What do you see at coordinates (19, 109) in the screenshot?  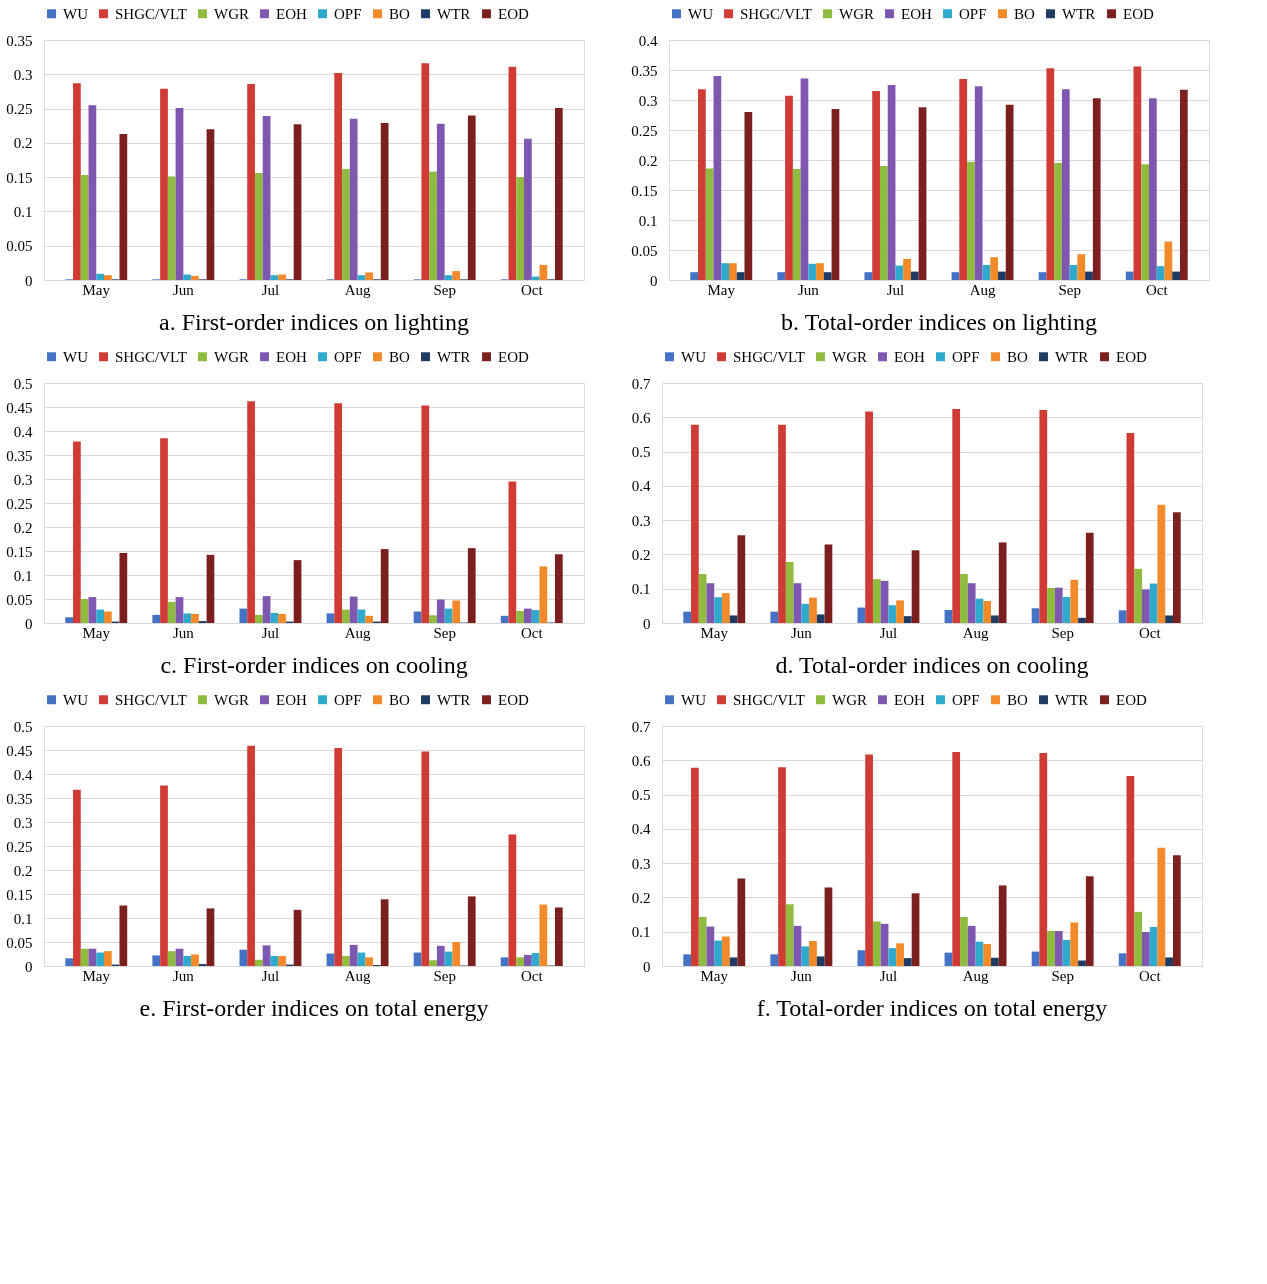 I see `y-tick-label: 0.25` at bounding box center [19, 109].